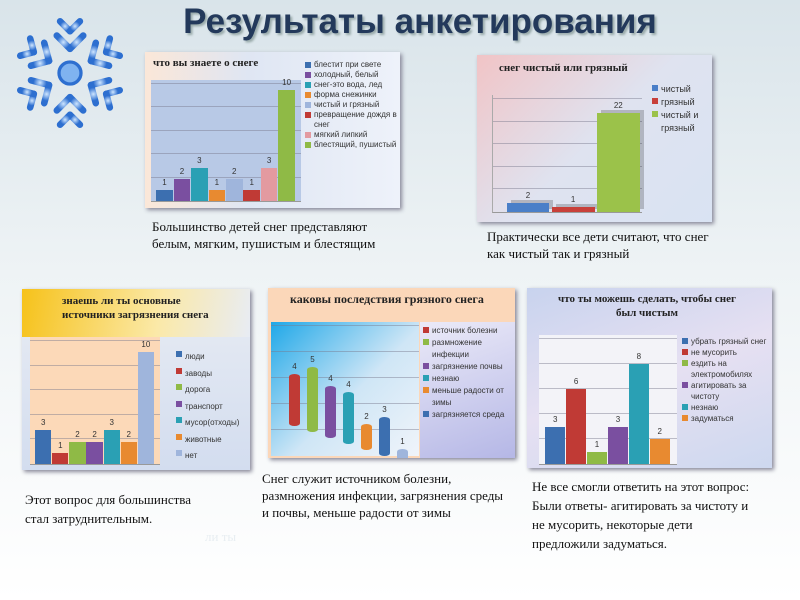  Describe the element at coordinates (348, 64) in the screenshot. I see `legend-label: блестит при свете` at that location.